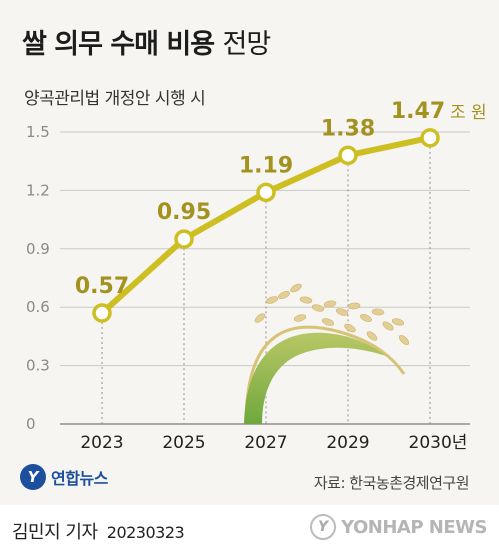 The image size is (499, 553). What do you see at coordinates (348, 128) in the screenshot?
I see `data-label: 1.38` at bounding box center [348, 128].